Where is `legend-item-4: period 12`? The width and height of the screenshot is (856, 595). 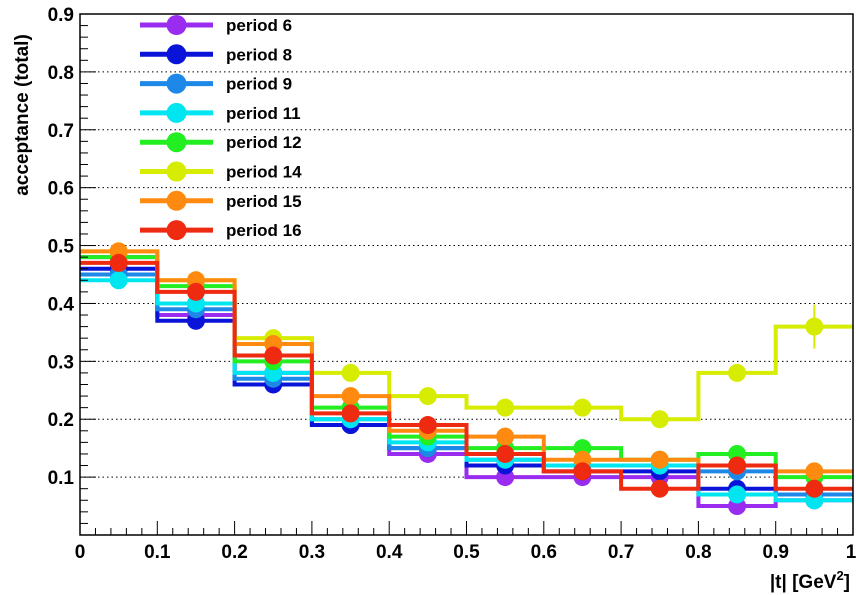 legend-item-4: period 12 is located at coordinates (221, 142).